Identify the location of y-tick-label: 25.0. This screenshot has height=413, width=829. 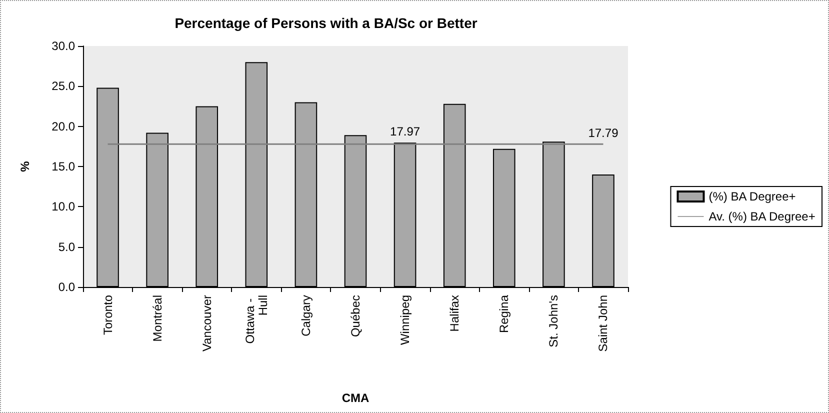
(64, 86).